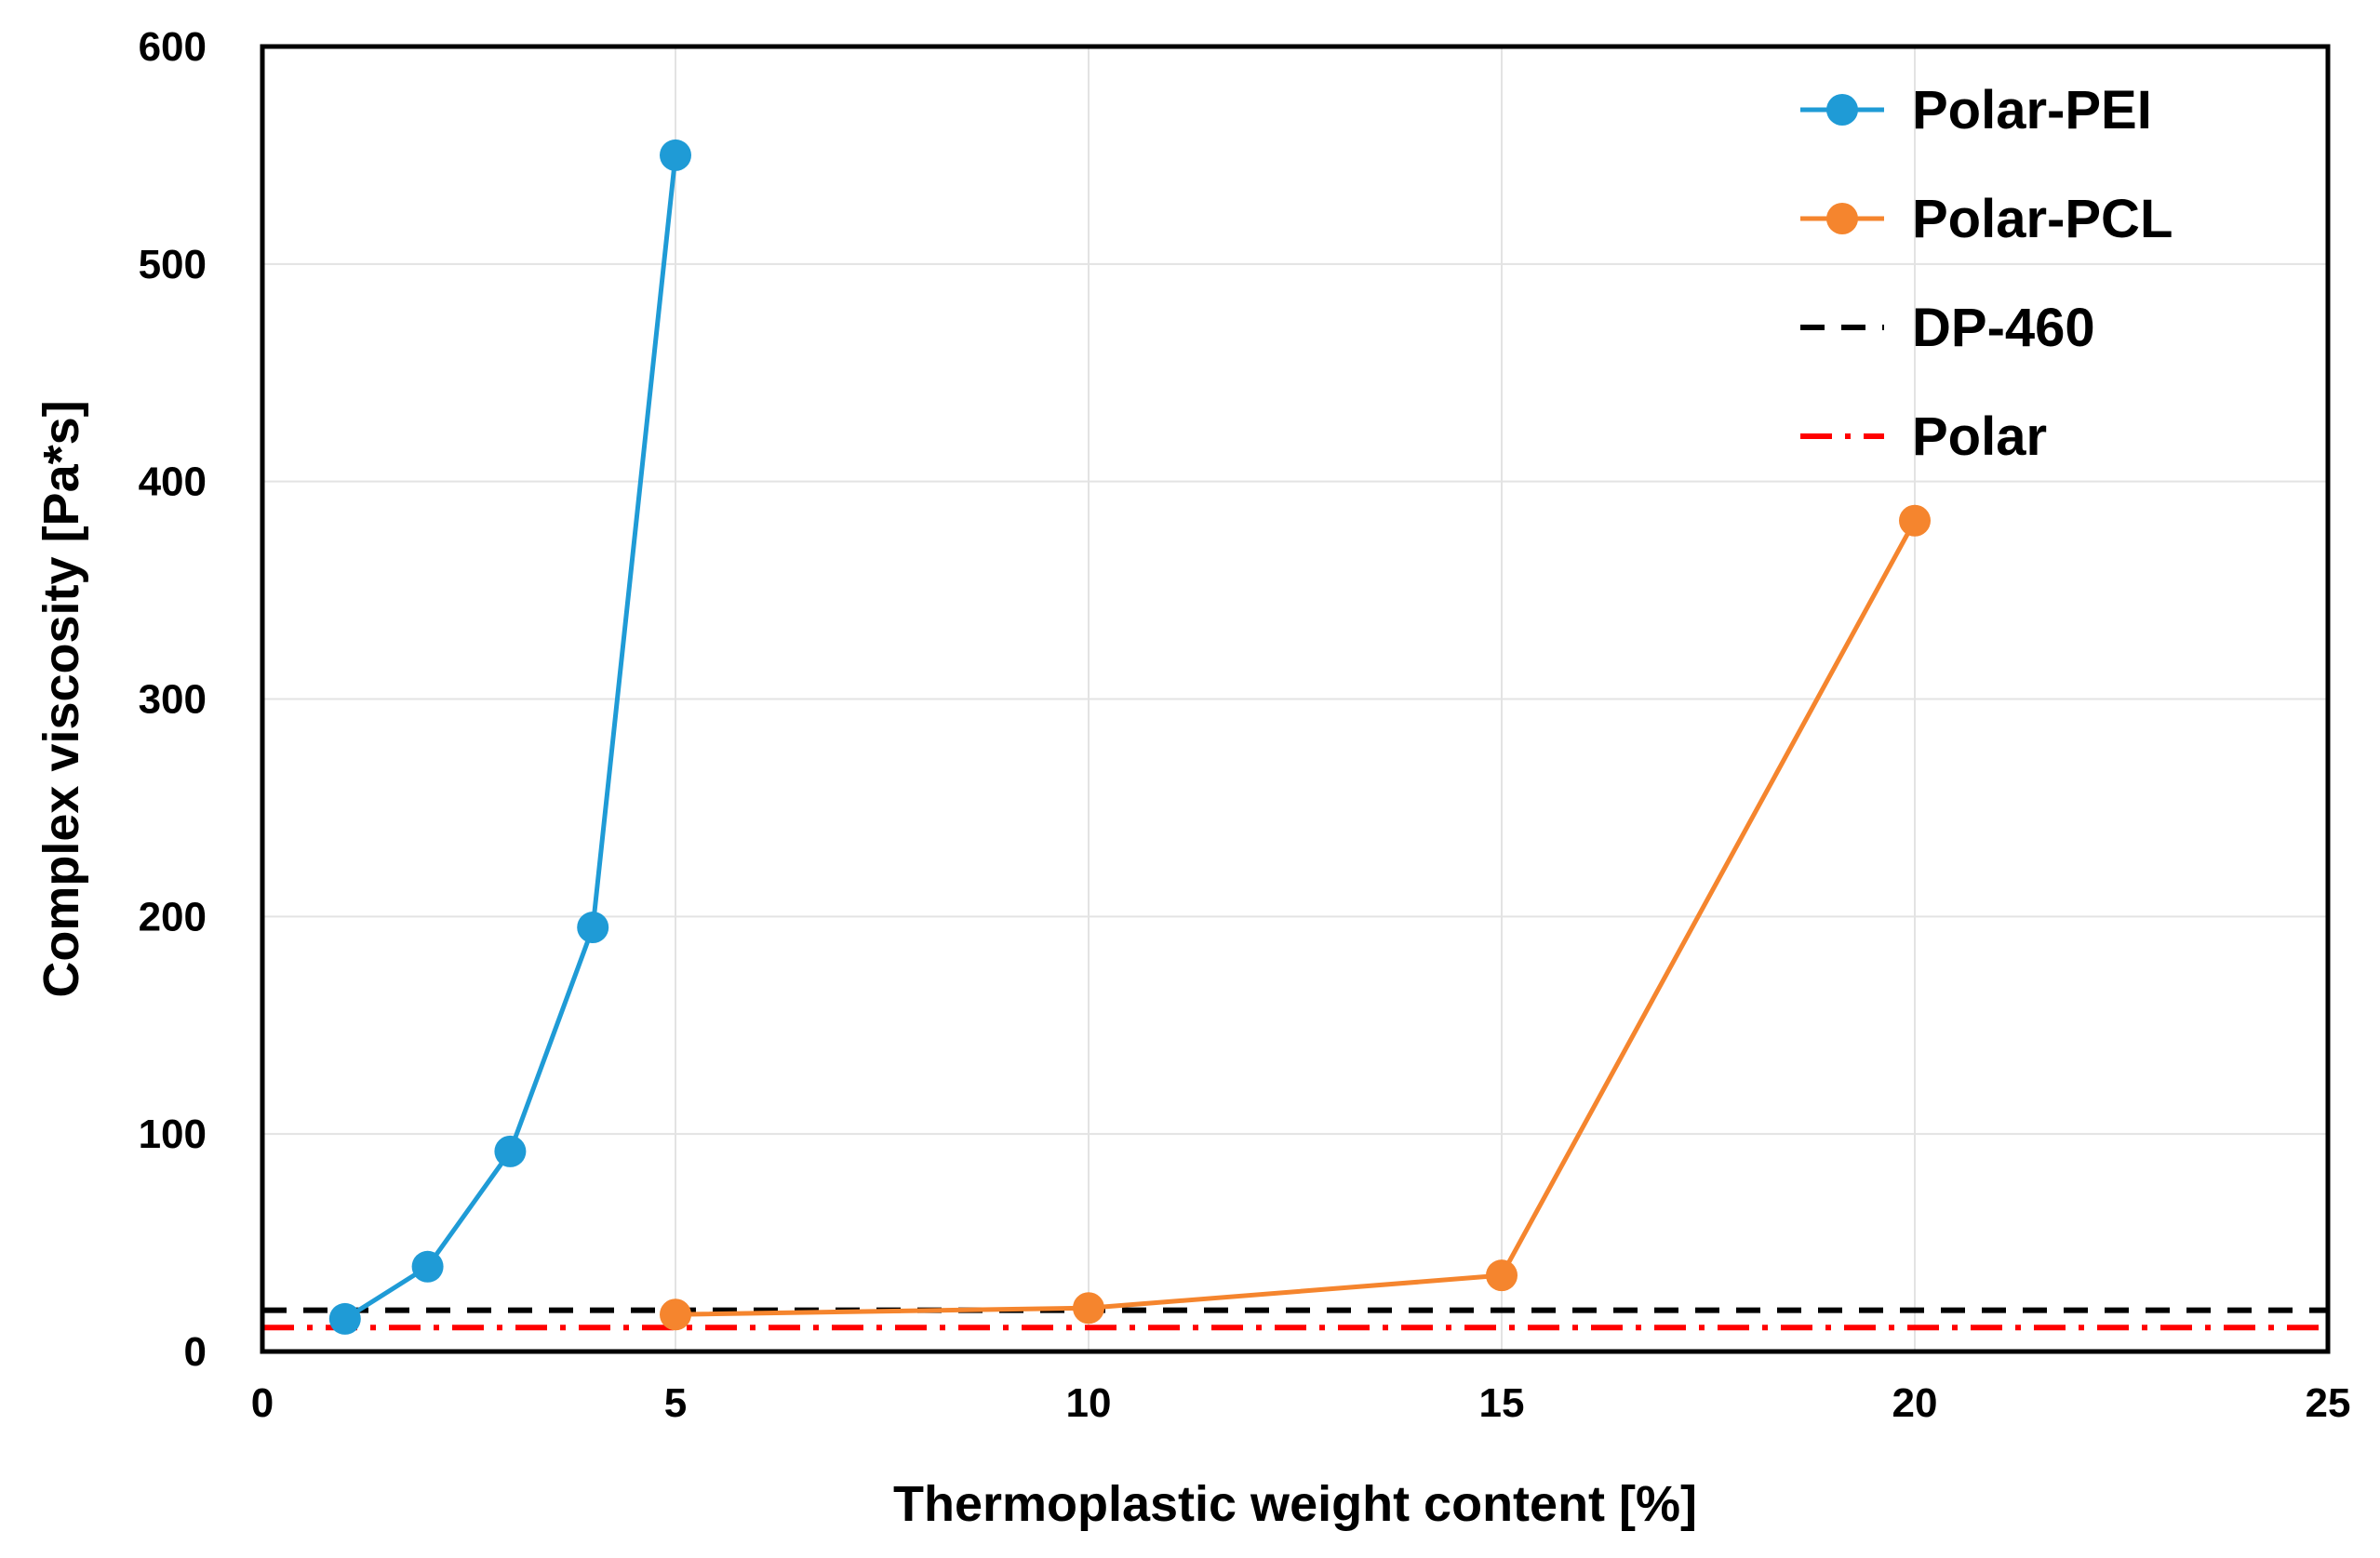 The width and height of the screenshot is (2380, 1558). What do you see at coordinates (195, 1352) in the screenshot?
I see `y-tick-label: 0` at bounding box center [195, 1352].